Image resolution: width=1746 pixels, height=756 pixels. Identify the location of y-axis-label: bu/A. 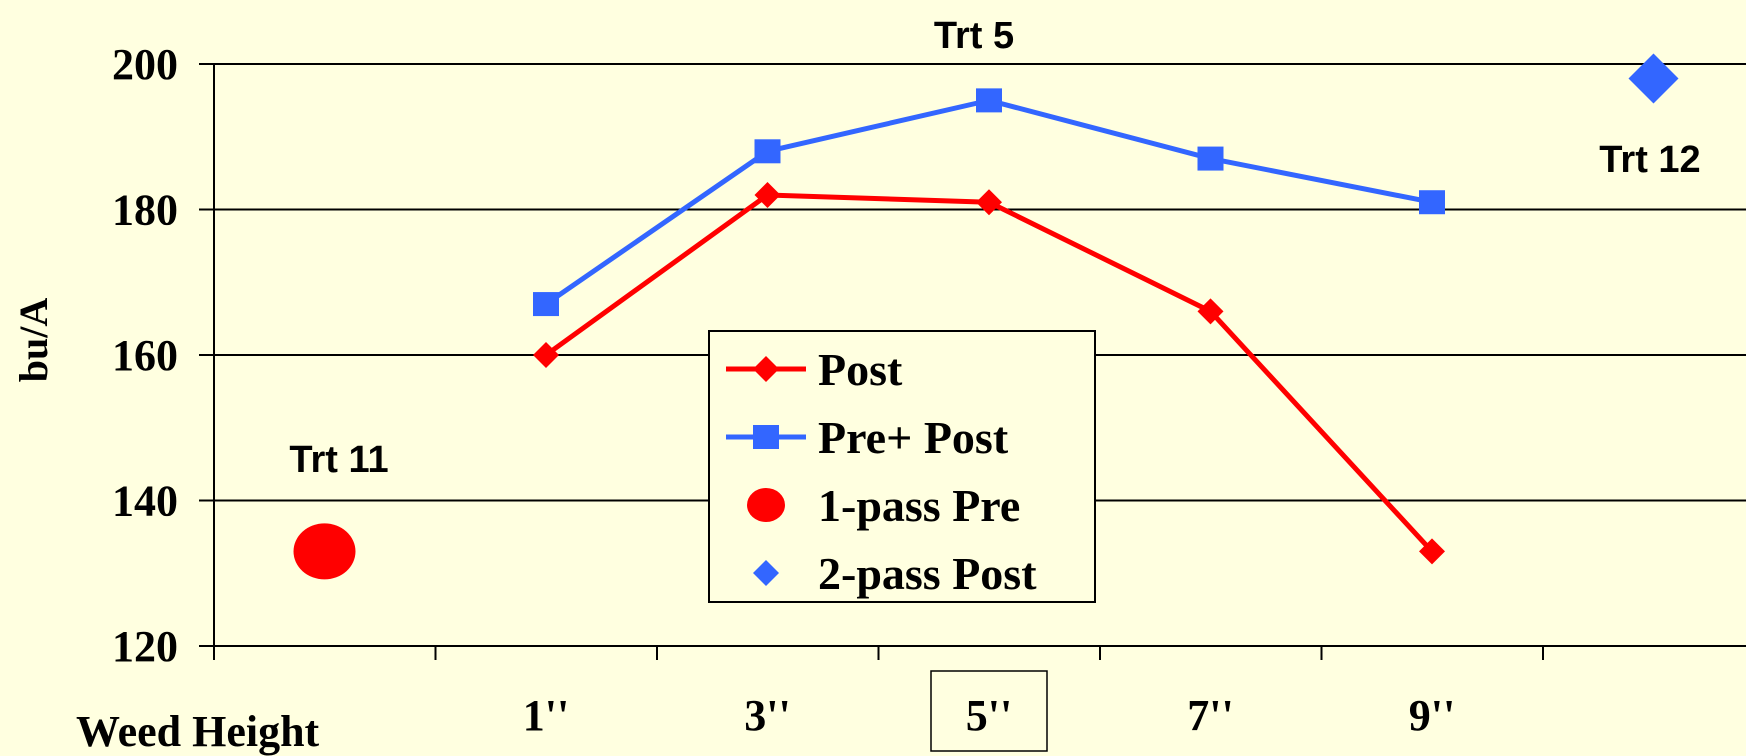
(33, 340).